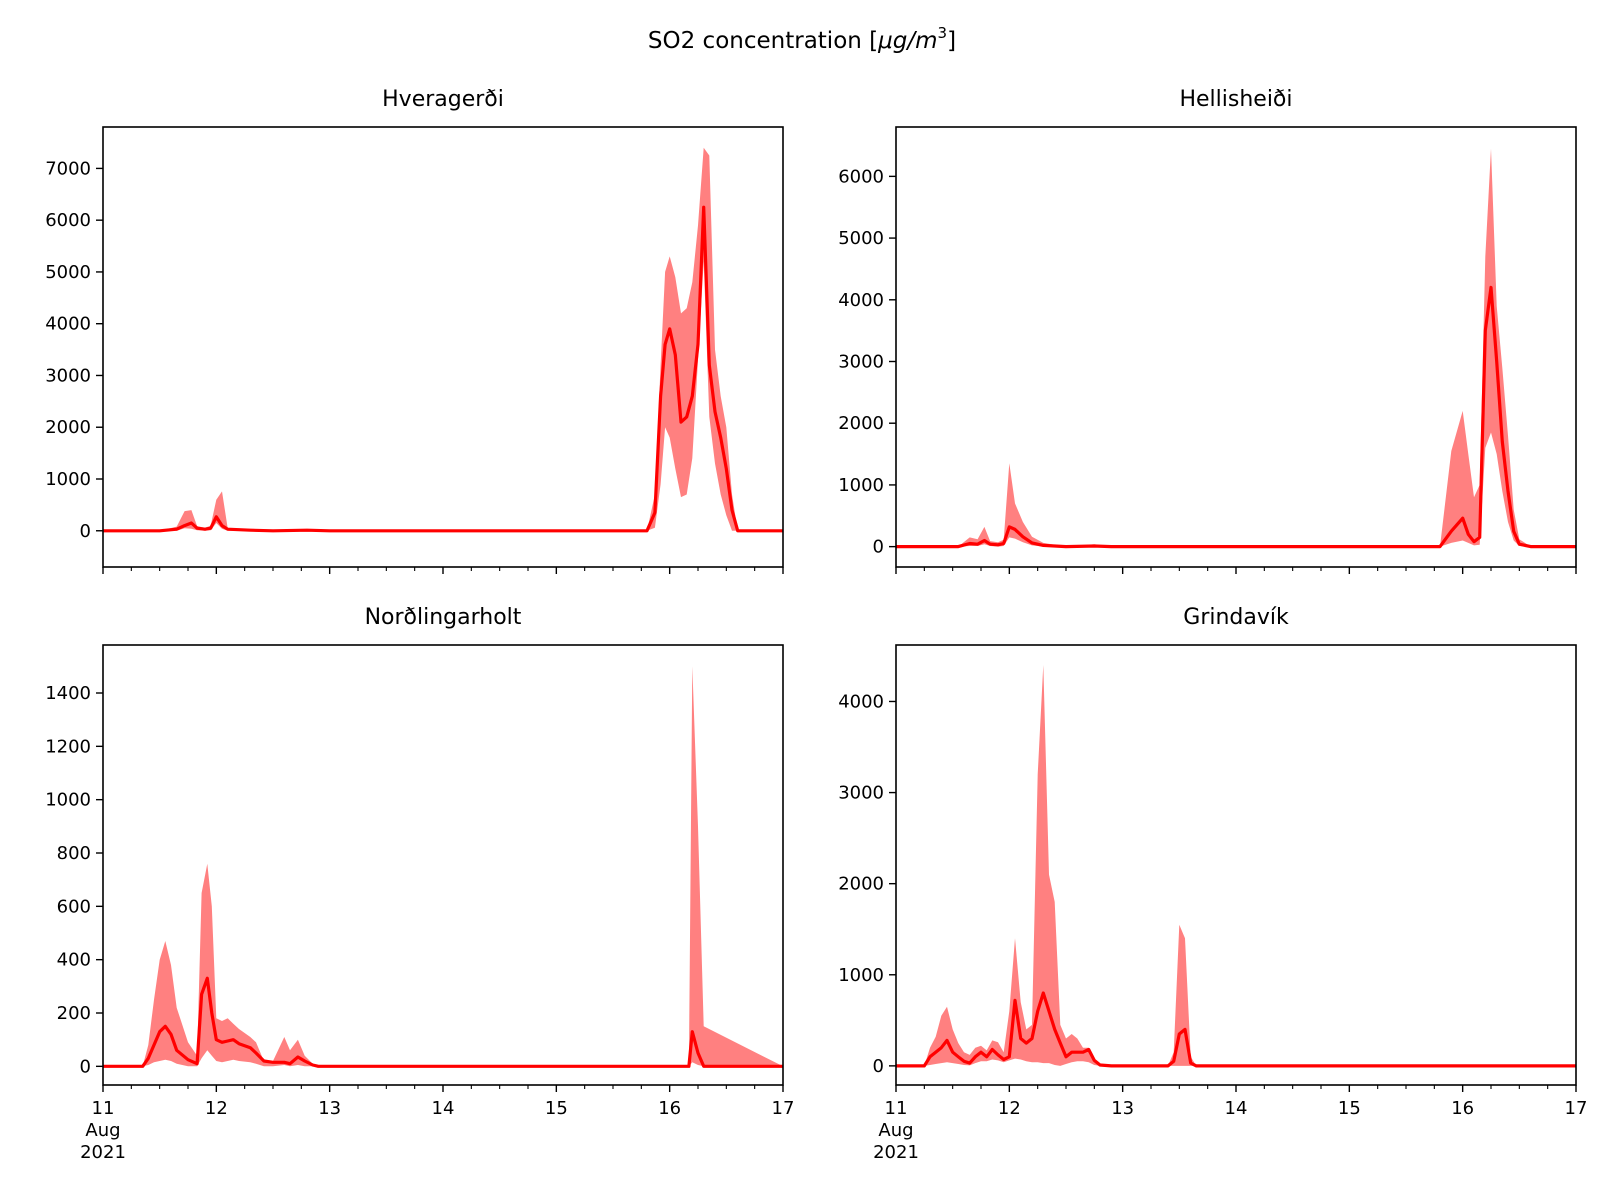  What do you see at coordinates (1236, 617) in the screenshot?
I see `subplot-title: Grindavík` at bounding box center [1236, 617].